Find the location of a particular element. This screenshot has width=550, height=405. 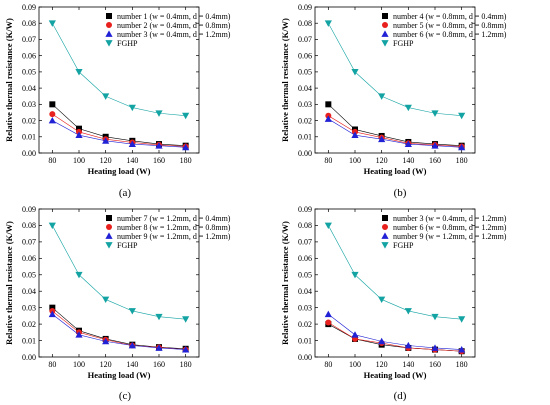

legend-label: number 6 (w = 0.8mm, d = 1.2mm) is located at coordinates (450, 227).